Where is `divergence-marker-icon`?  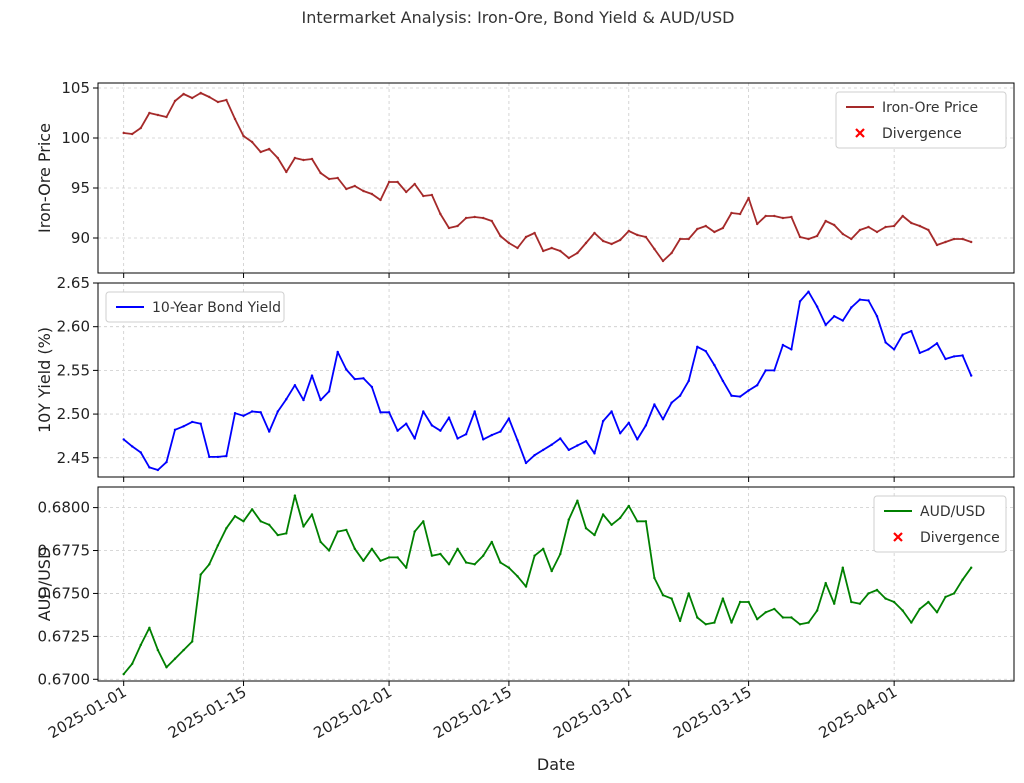
divergence-marker-icon is located at coordinates (860, 133).